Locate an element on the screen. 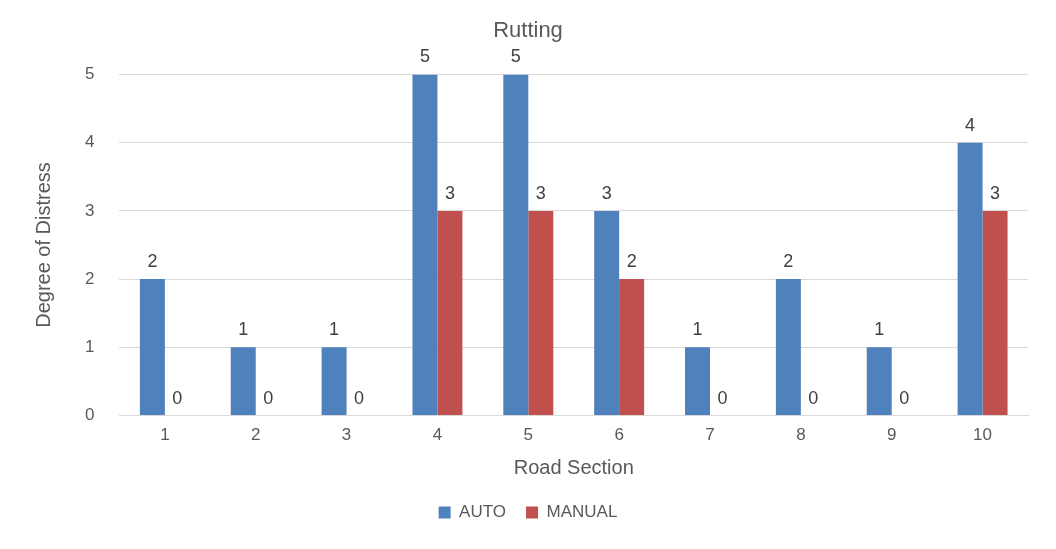 The height and width of the screenshot is (549, 1056). x-tick-label: 8 is located at coordinates (801, 435).